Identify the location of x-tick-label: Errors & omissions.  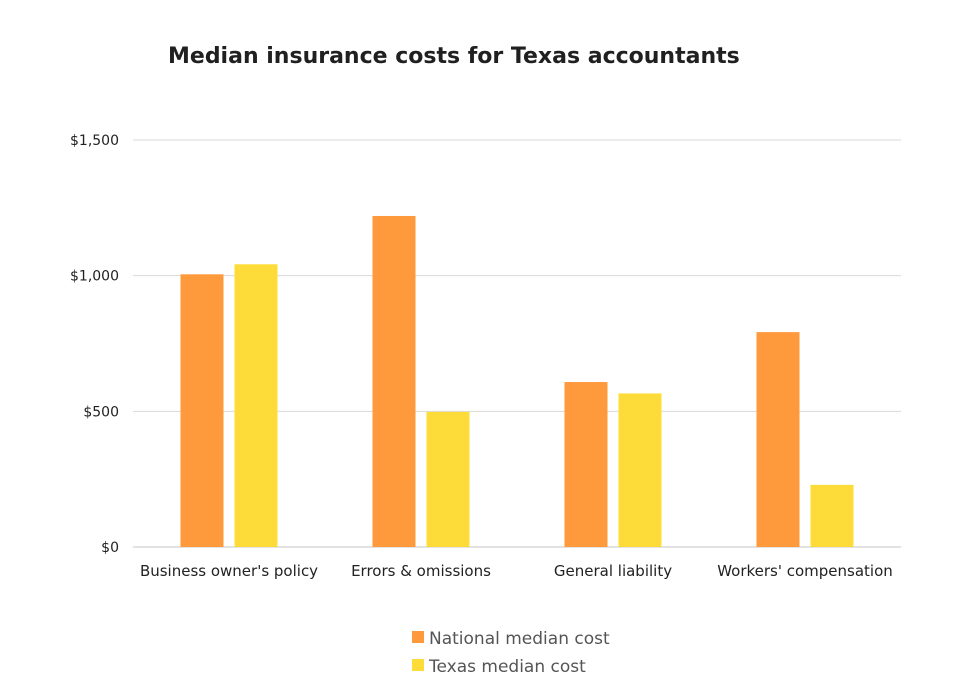
(421, 571).